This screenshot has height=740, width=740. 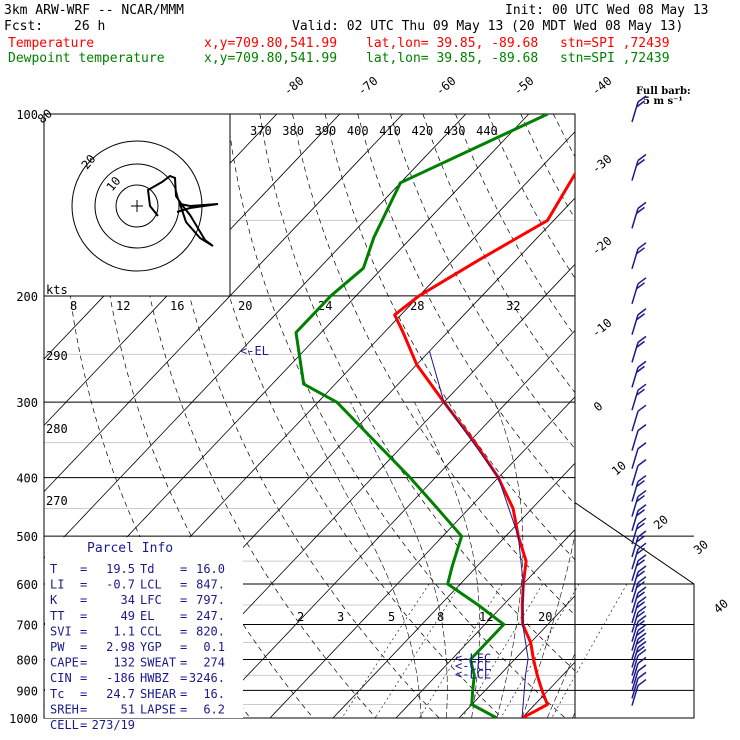 What do you see at coordinates (524, 86) in the screenshot?
I see `isotherm-label: -50` at bounding box center [524, 86].